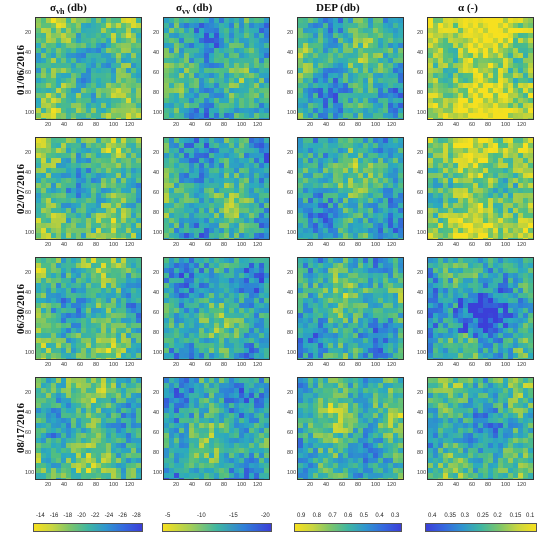 Image resolution: width=550 pixels, height=536 pixels. What do you see at coordinates (233, 516) in the screenshot?
I see `colorbar-tick-label: -15` at bounding box center [233, 516].